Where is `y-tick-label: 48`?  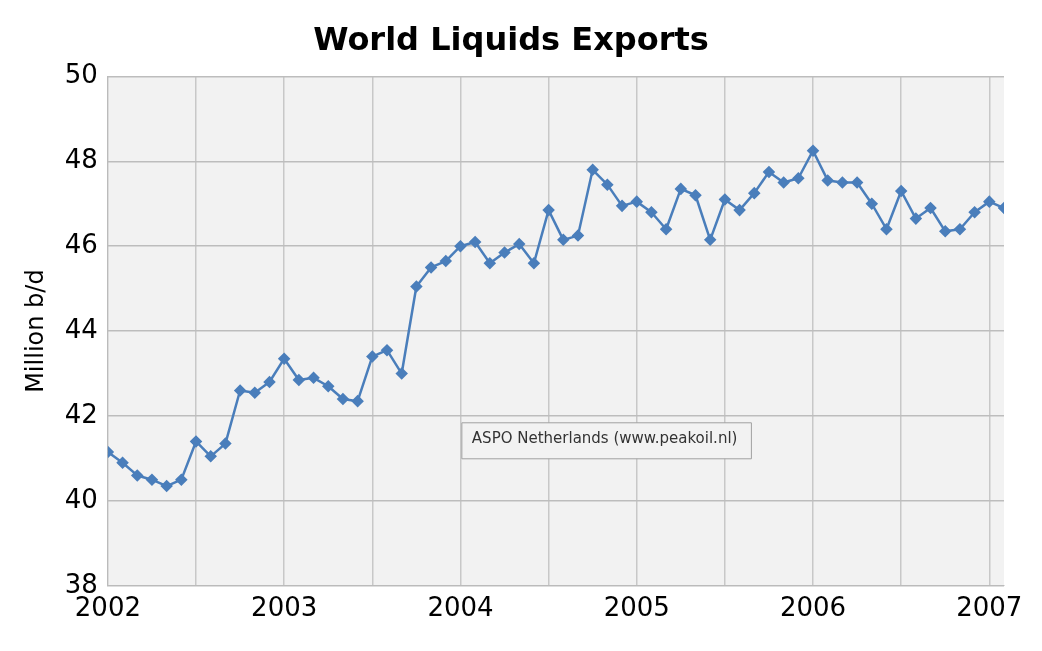 y-tick-label: 48 is located at coordinates (81, 159).